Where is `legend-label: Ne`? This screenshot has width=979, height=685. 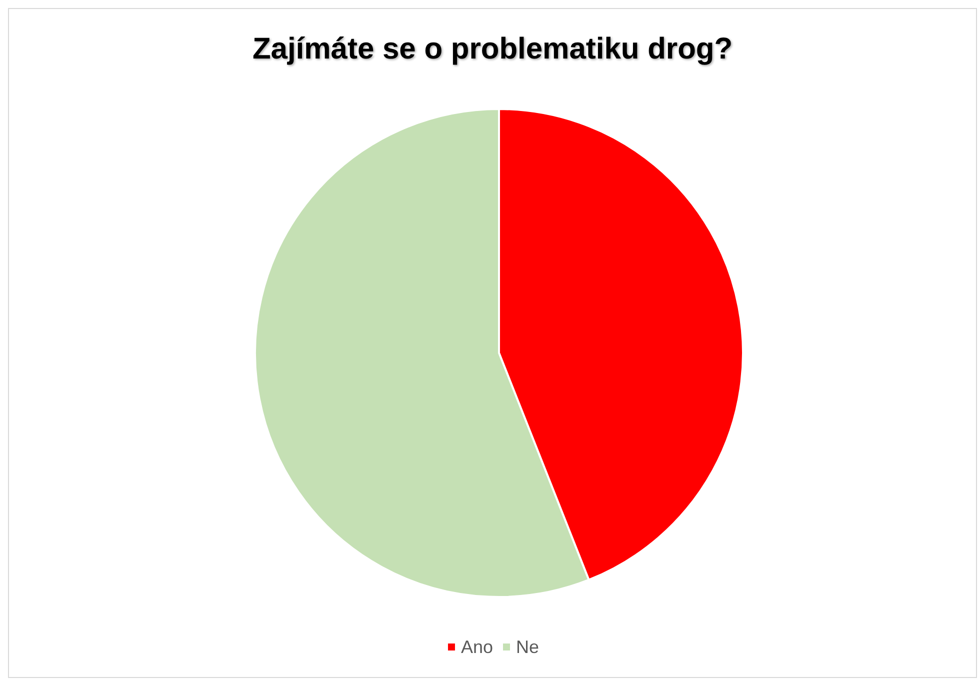 legend-label: Ne is located at coordinates (528, 647).